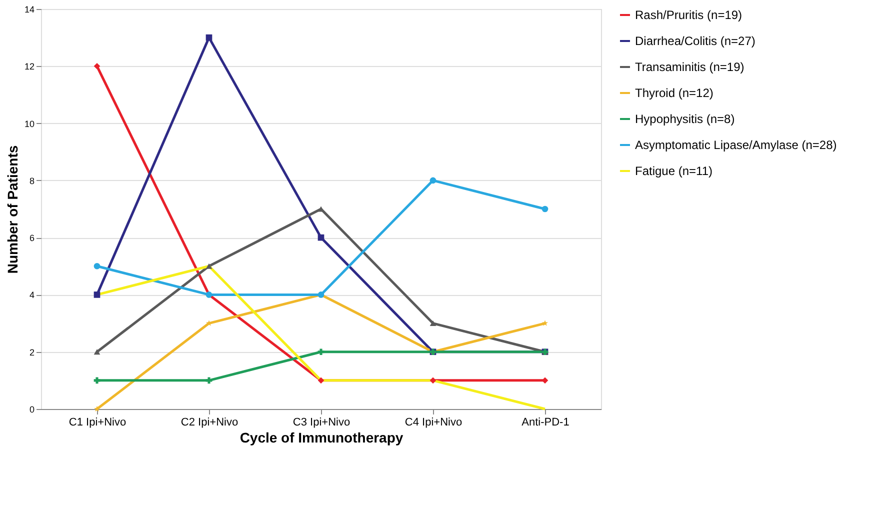 The height and width of the screenshot is (511, 873). Describe the element at coordinates (29, 123) in the screenshot. I see `y-tick-label: 10` at that location.